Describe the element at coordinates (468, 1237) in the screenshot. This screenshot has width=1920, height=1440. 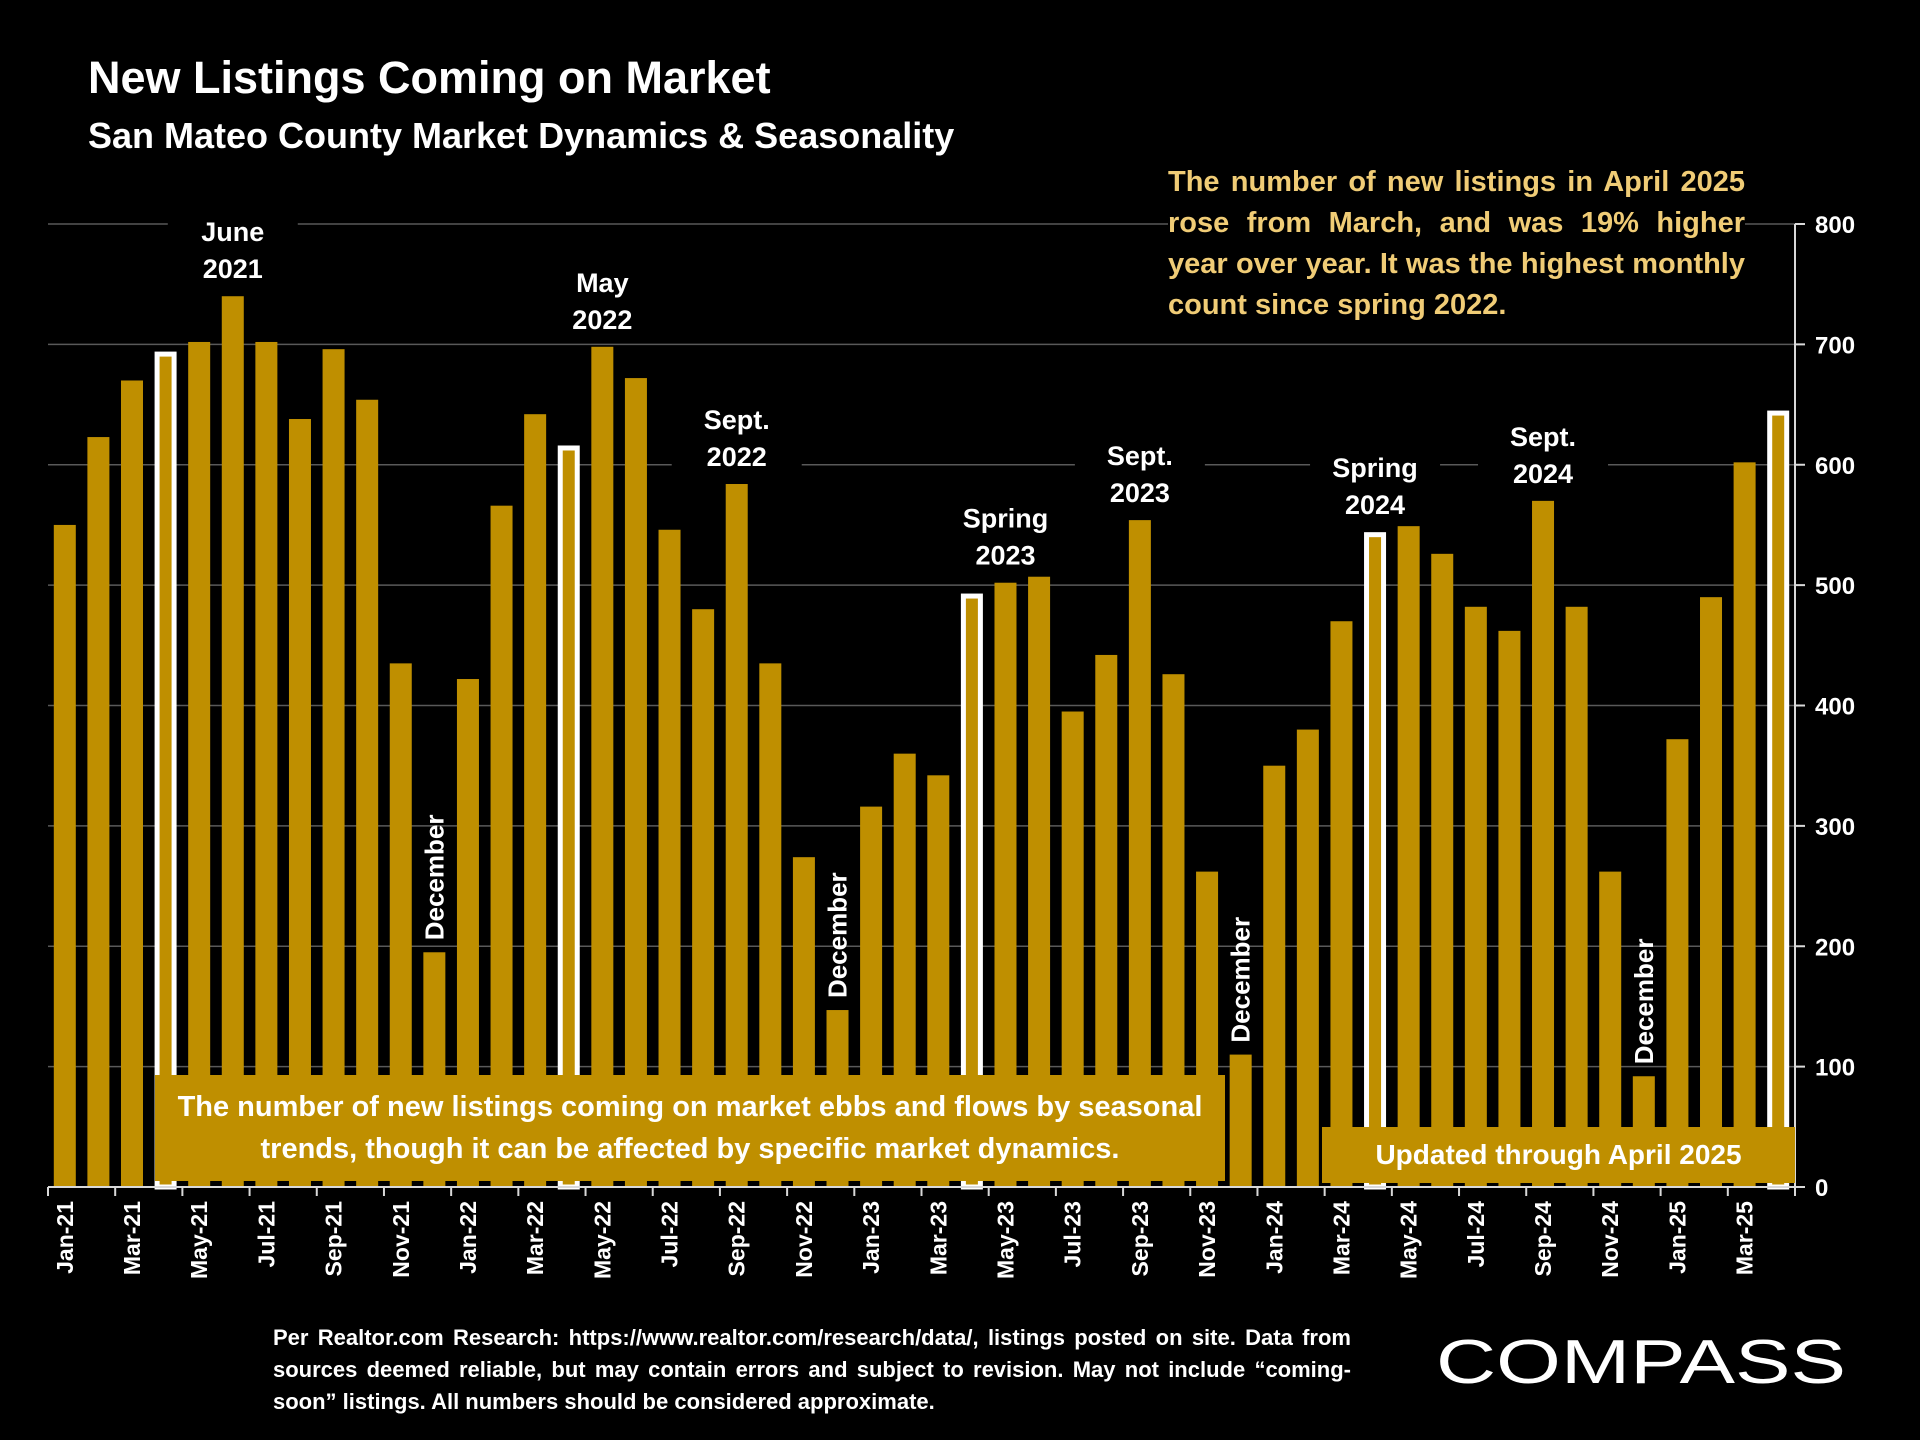
I see `x-tick-label: Jan-22` at that location.